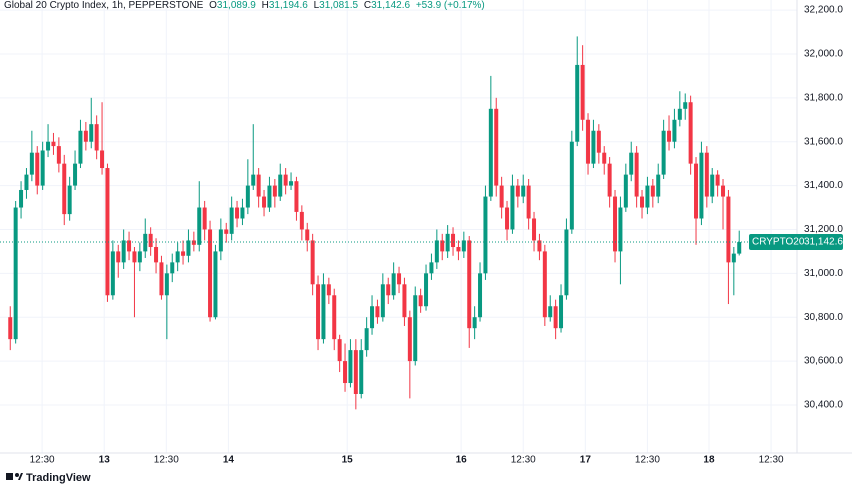  I want to click on chart-title: Global 20 Crypto Index, 1h, PEPPERSTONE, so click(104, 5).